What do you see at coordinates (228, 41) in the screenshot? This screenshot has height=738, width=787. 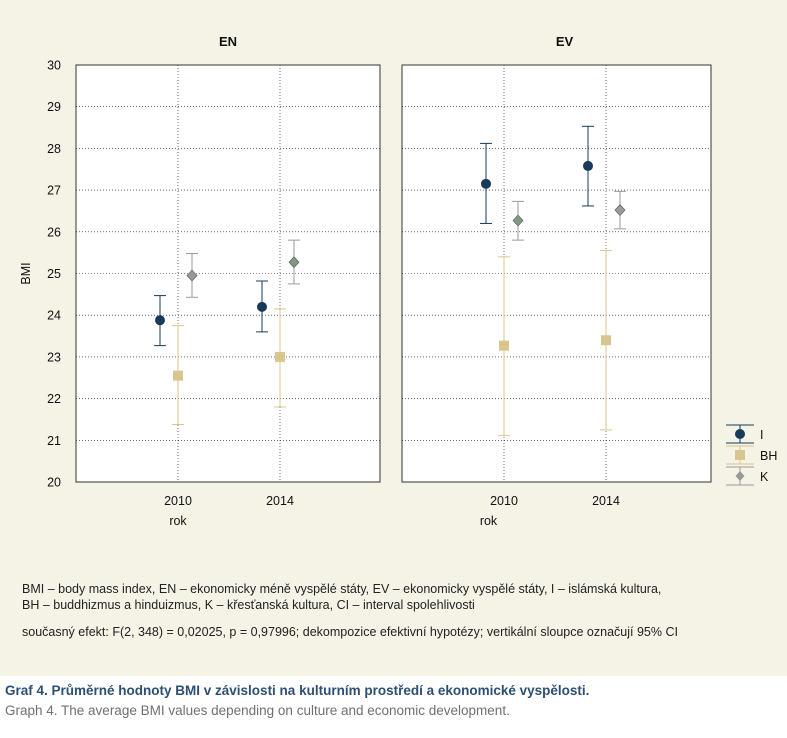 I see `panel-title: EN` at bounding box center [228, 41].